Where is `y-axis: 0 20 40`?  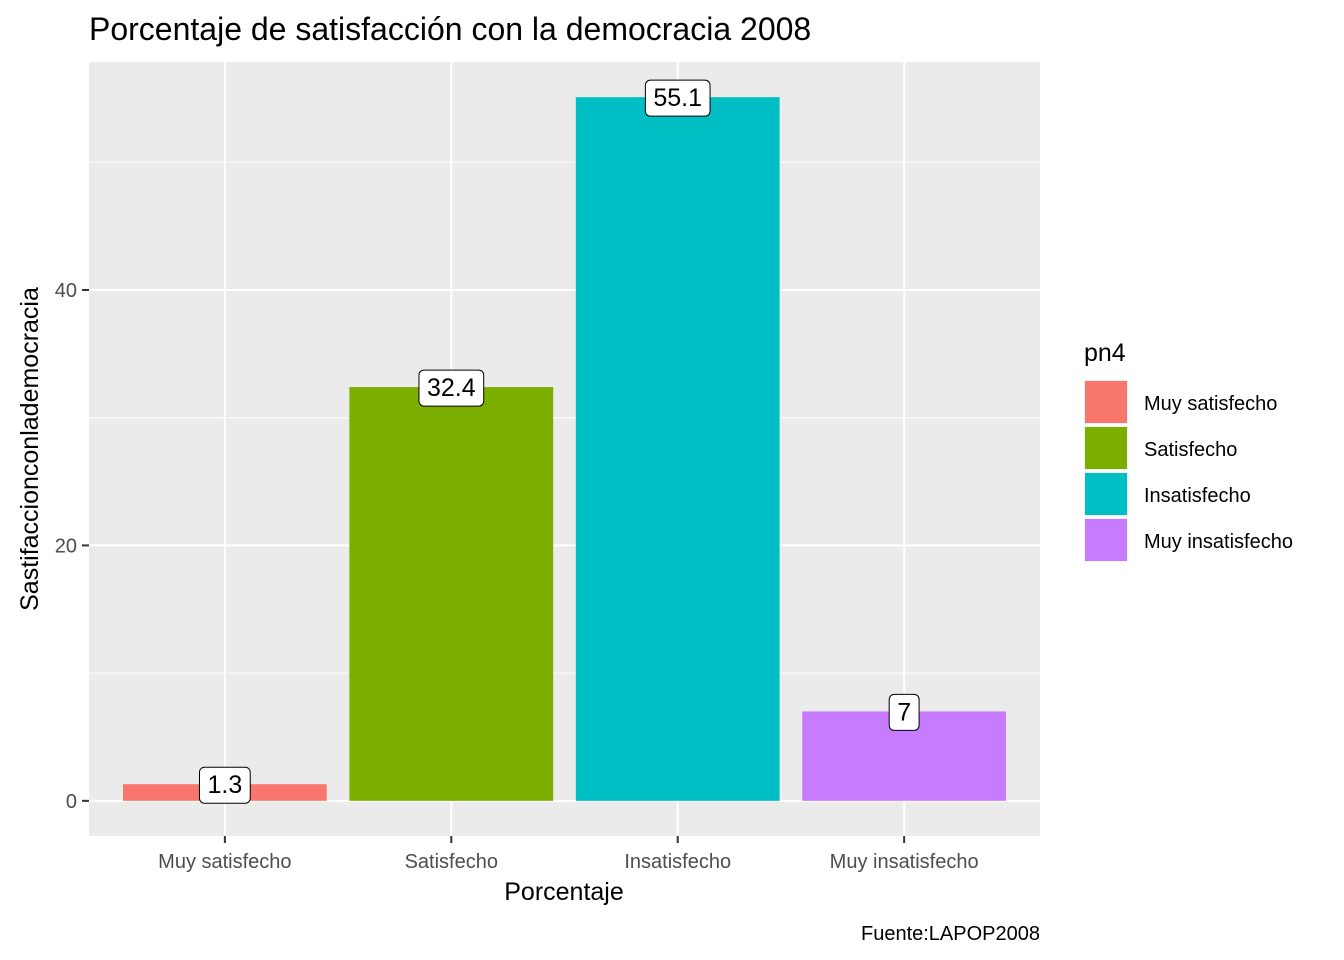 y-axis: 0 20 40 is located at coordinates (72, 546).